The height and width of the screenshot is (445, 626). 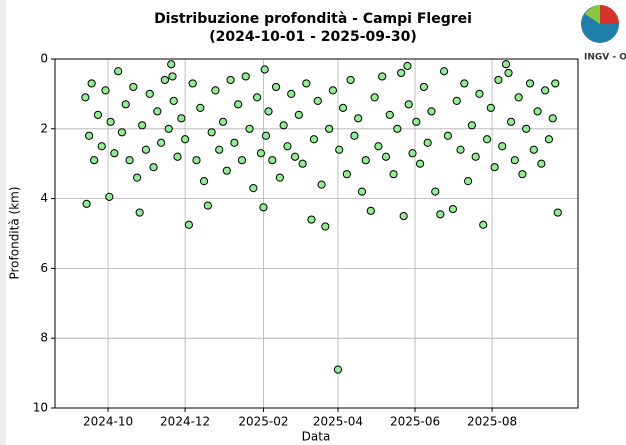 I want to click on chart-title: Distribuzione profondità - Campi Flegrei, so click(x=313, y=19).